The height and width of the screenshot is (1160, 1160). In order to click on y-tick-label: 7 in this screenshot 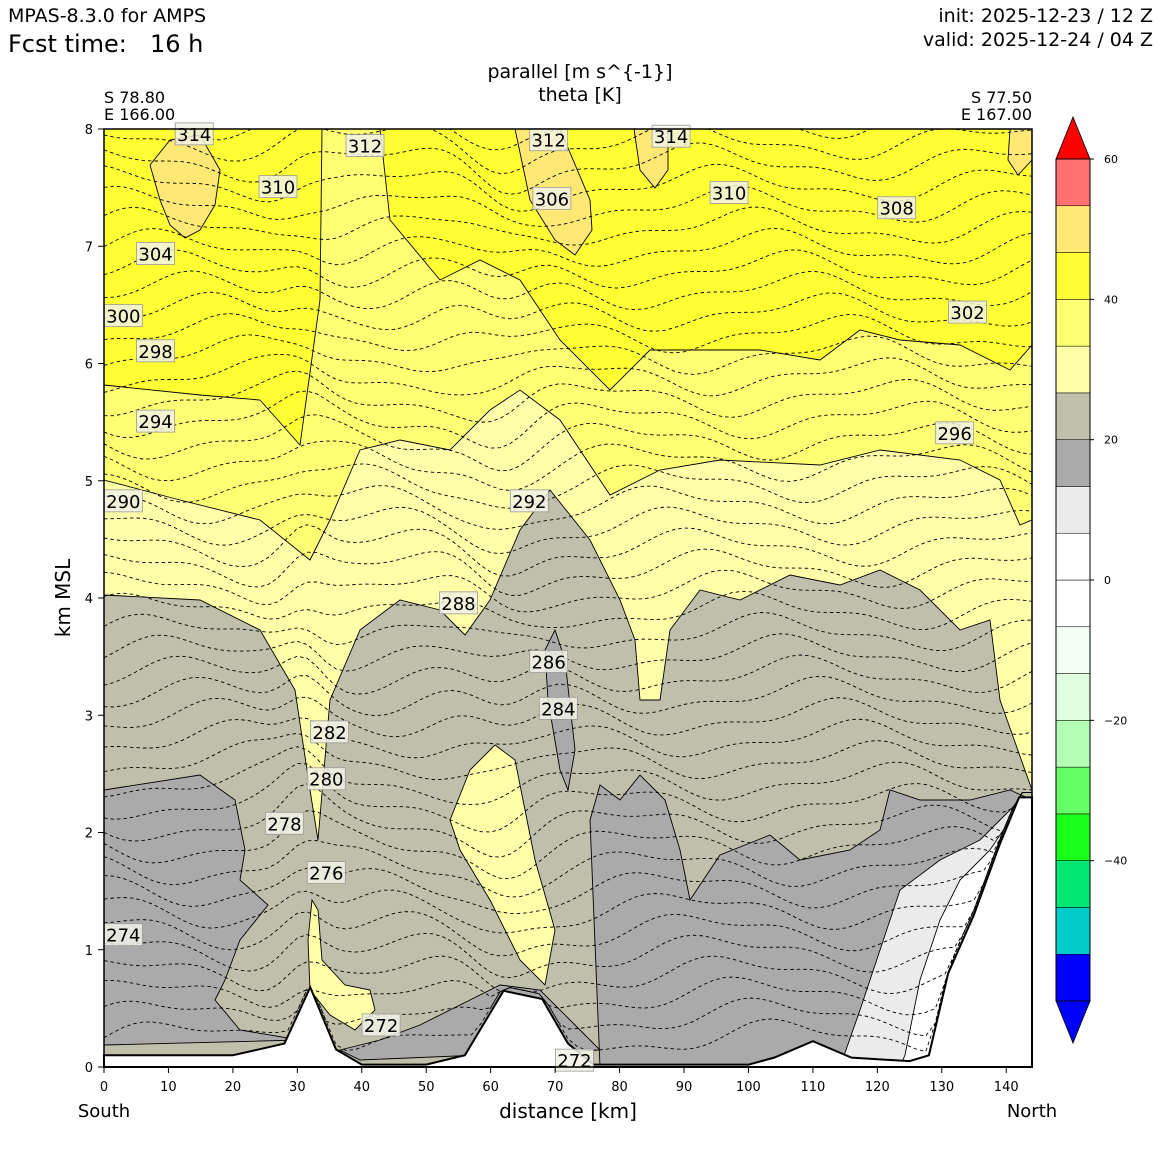, I will do `click(89, 247)`.